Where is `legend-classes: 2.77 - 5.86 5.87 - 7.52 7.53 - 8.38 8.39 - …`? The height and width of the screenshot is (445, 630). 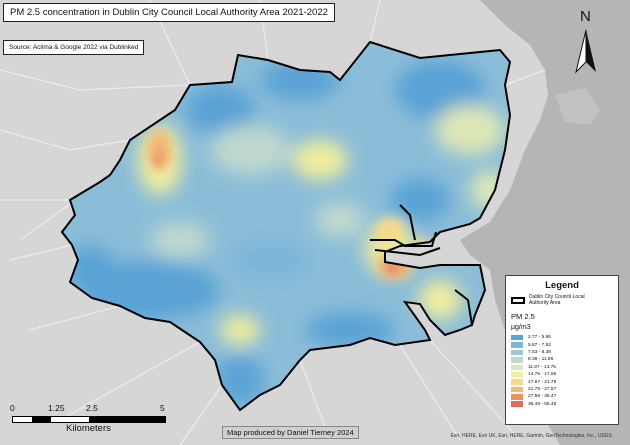 legend-classes: 2.77 - 5.86 5.87 - 7.52 7.53 - 8.38 8.39 - … is located at coordinates (564, 371).